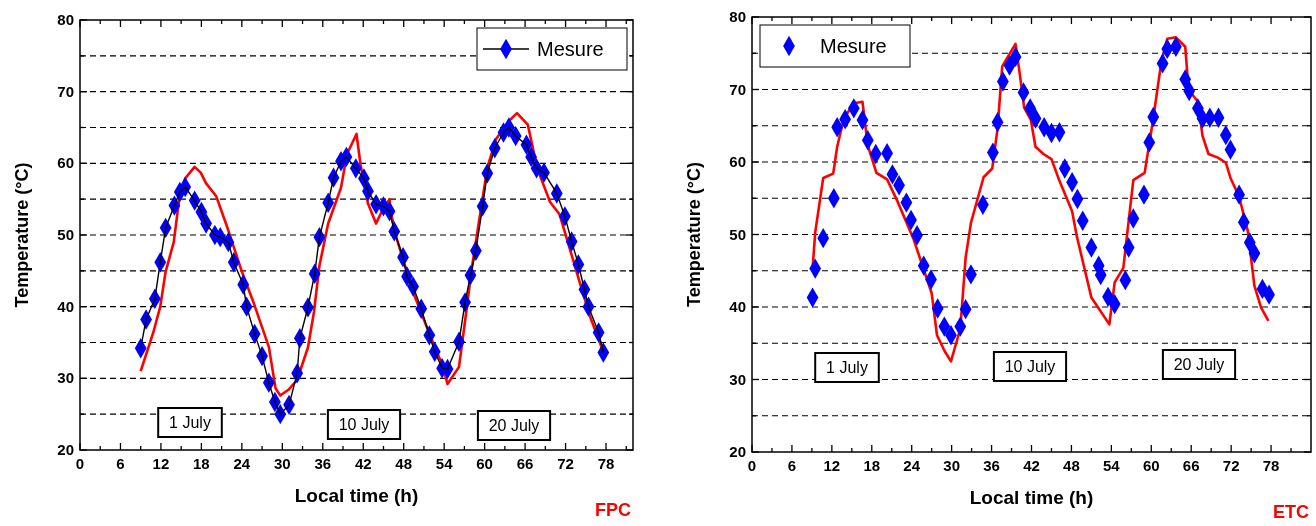  I want to click on text: FPC, so click(613, 510).